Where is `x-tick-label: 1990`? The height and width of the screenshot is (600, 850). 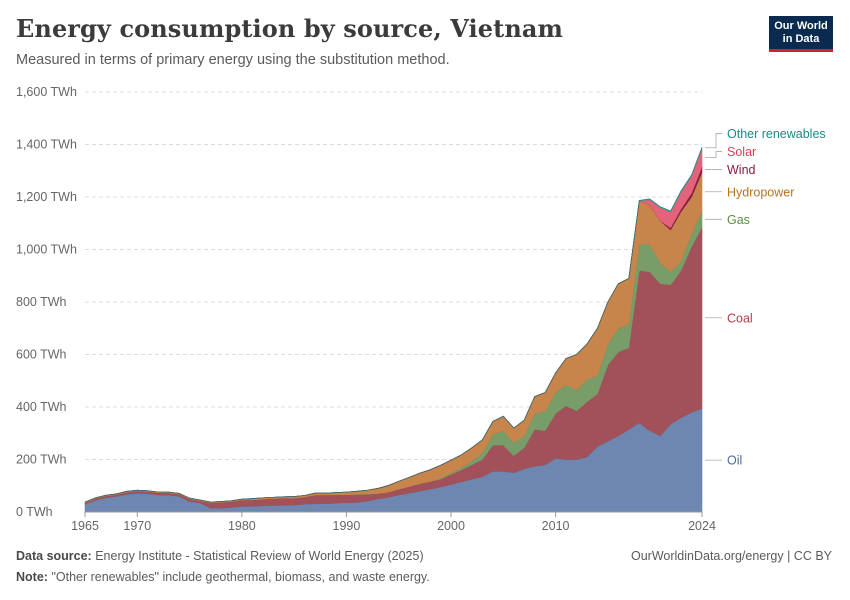 x-tick-label: 1990 is located at coordinates (347, 526).